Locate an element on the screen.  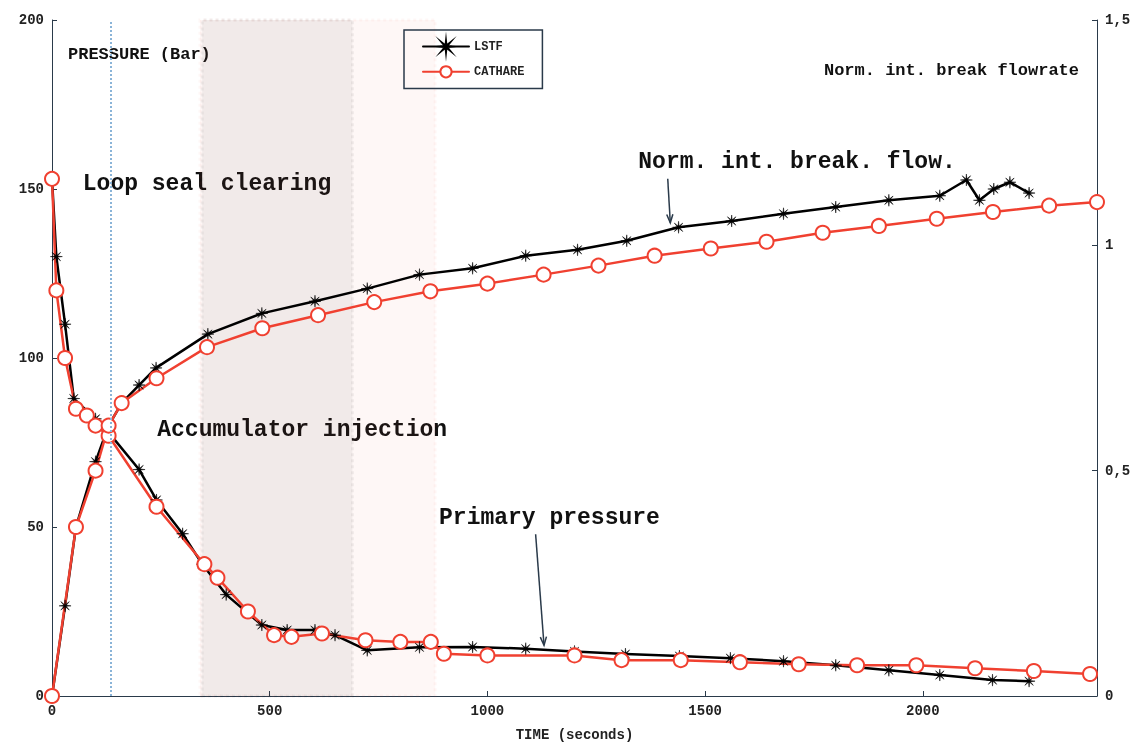
y-tick-label: 150 is located at coordinates (31, 189).